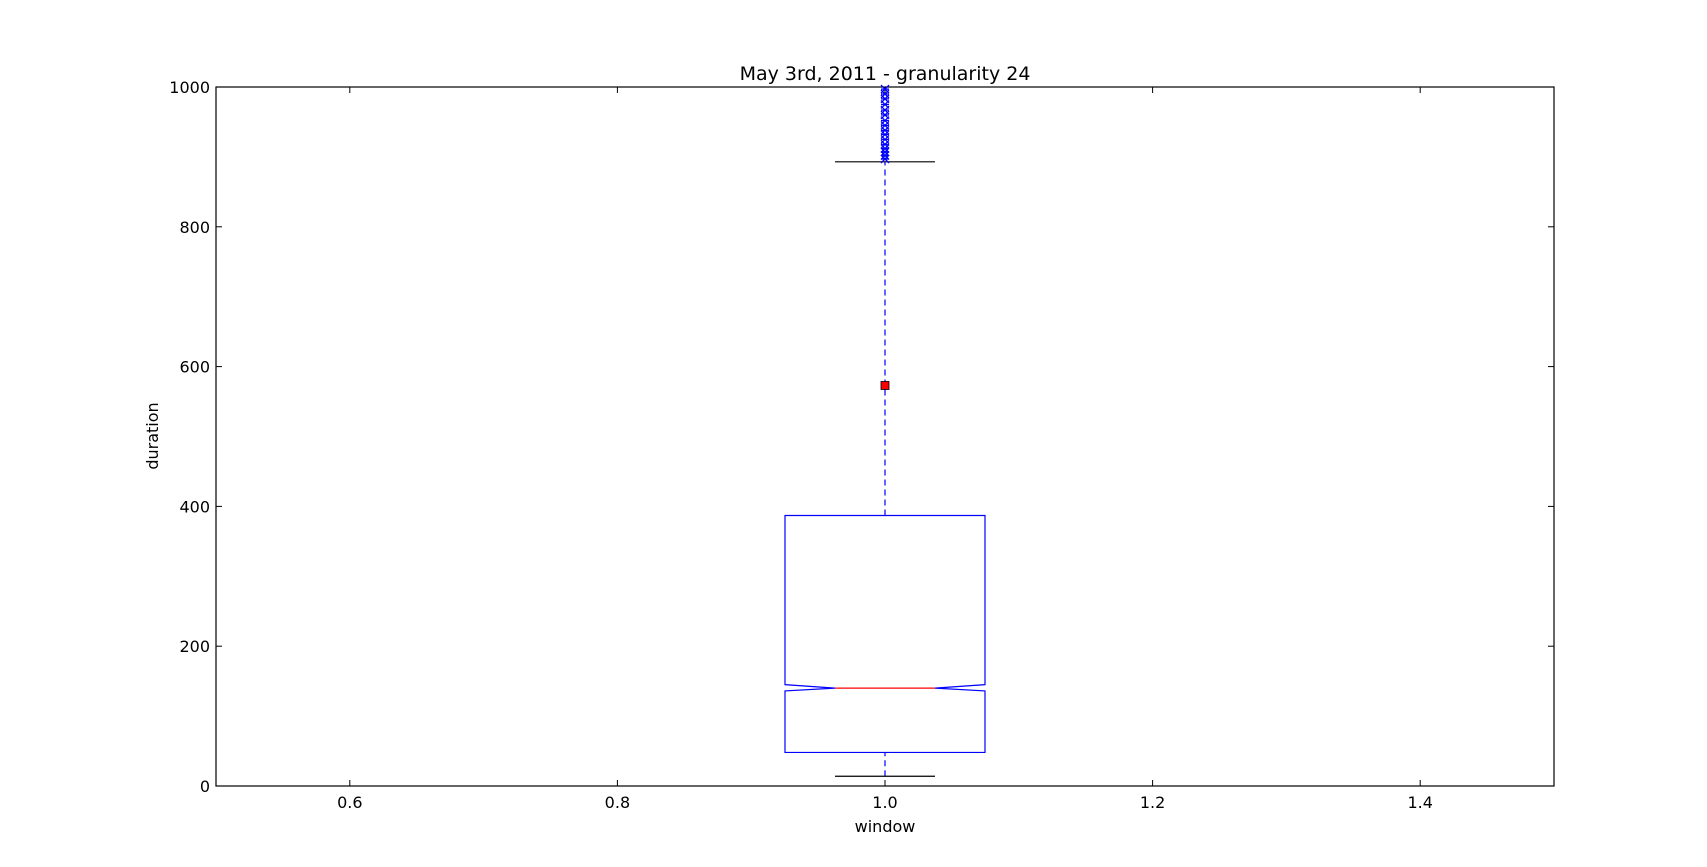 The image size is (1707, 867). What do you see at coordinates (884, 802) in the screenshot?
I see `x-tick-label: 1.0` at bounding box center [884, 802].